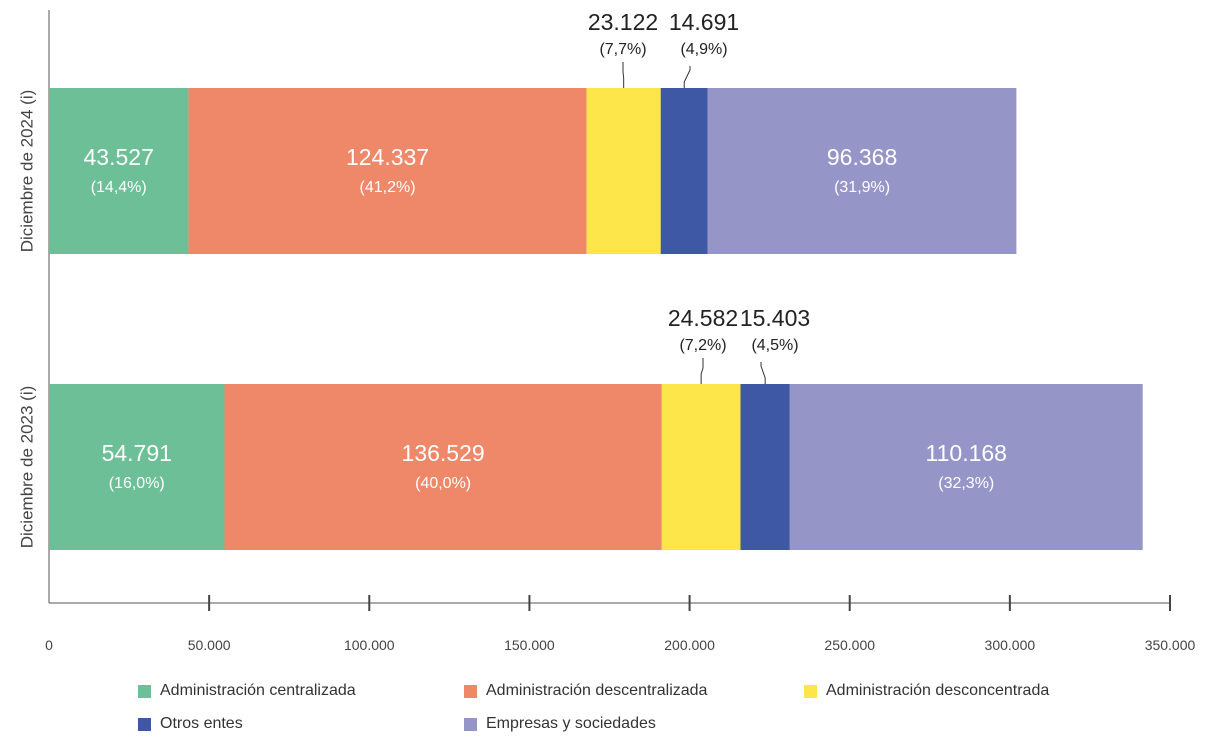 The width and height of the screenshot is (1213, 738). I want to click on legend-label: Administración centralizada, so click(258, 690).